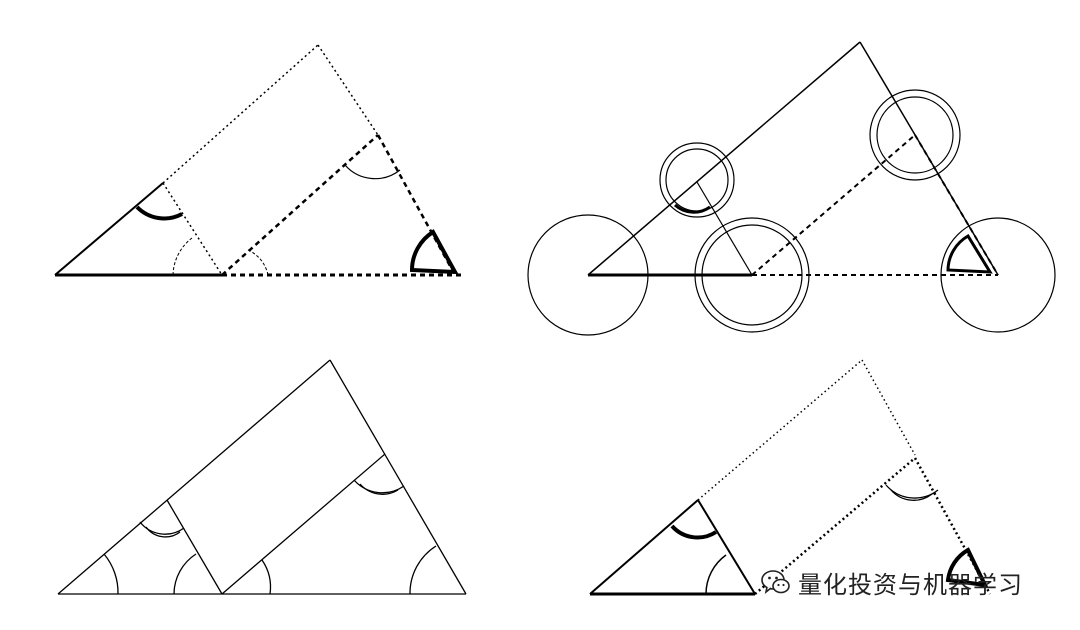 The width and height of the screenshot is (1080, 630). What do you see at coordinates (910, 584) in the screenshot?
I see `watermark-text: 量化投资与机器学习` at bounding box center [910, 584].